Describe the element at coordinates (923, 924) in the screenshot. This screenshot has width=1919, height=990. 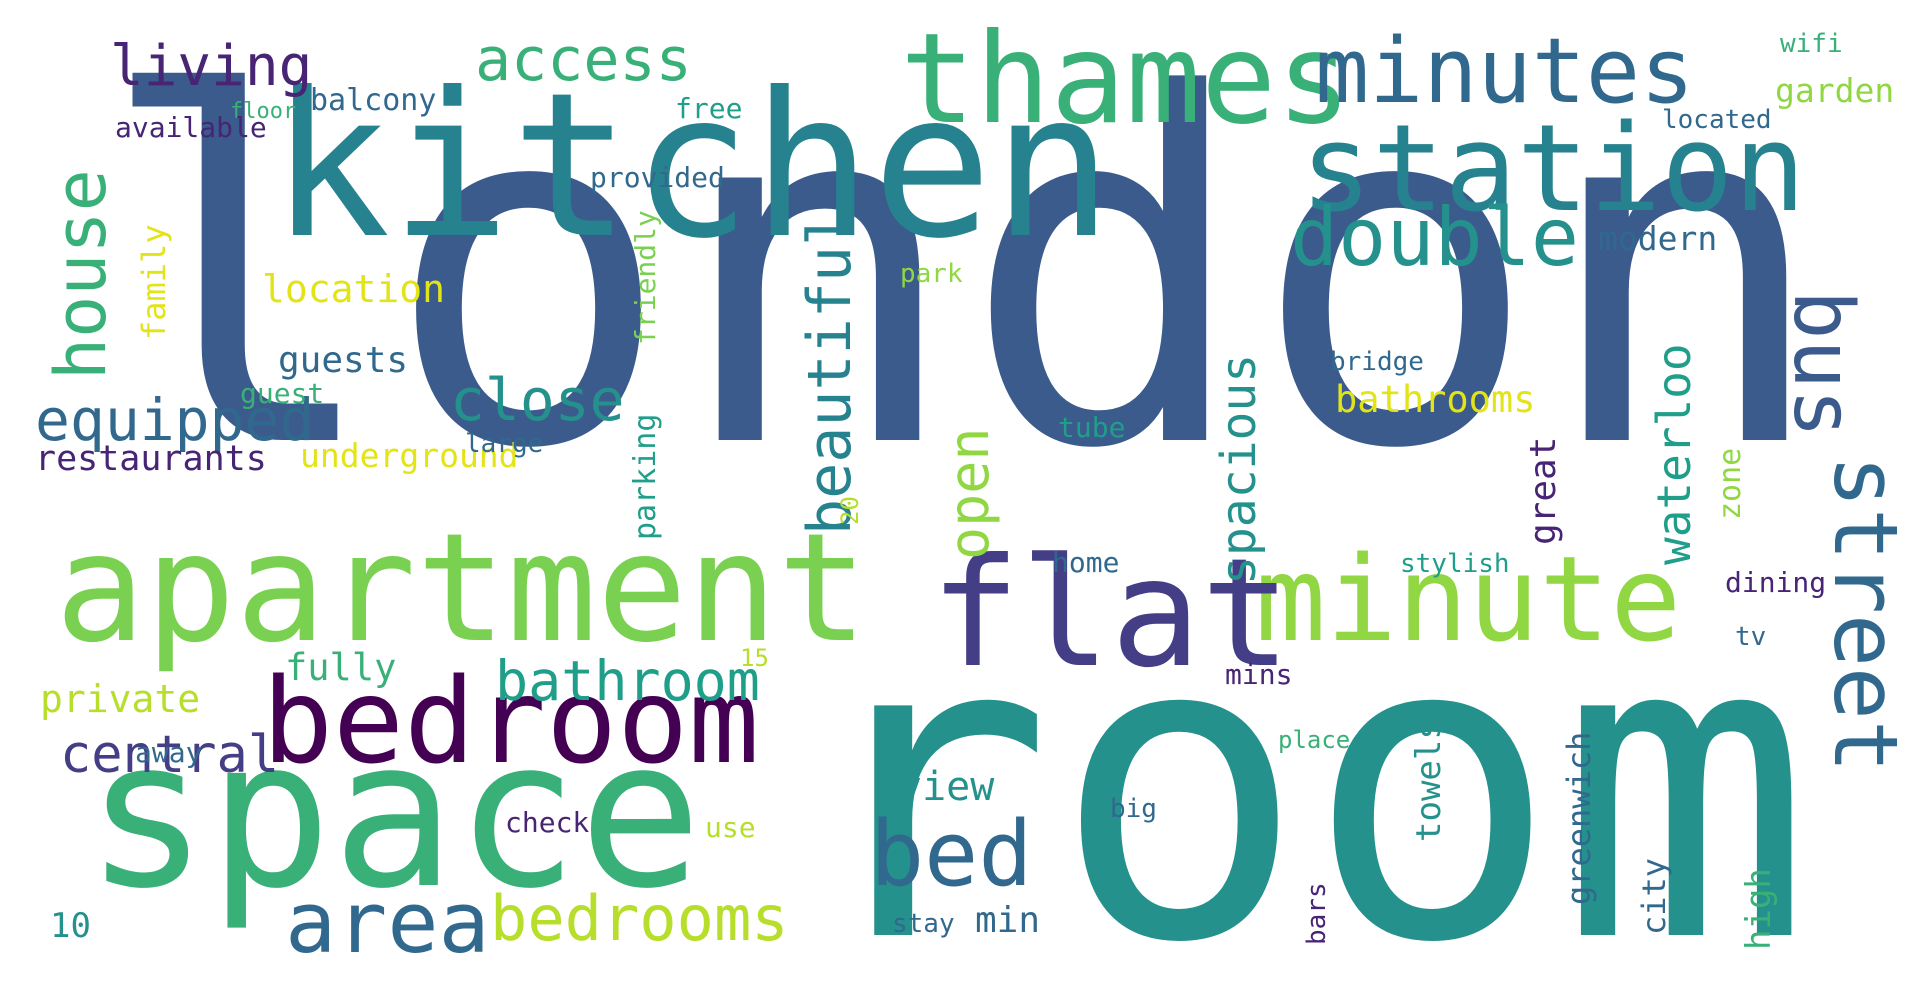
I see `word-bars: stay` at that location.